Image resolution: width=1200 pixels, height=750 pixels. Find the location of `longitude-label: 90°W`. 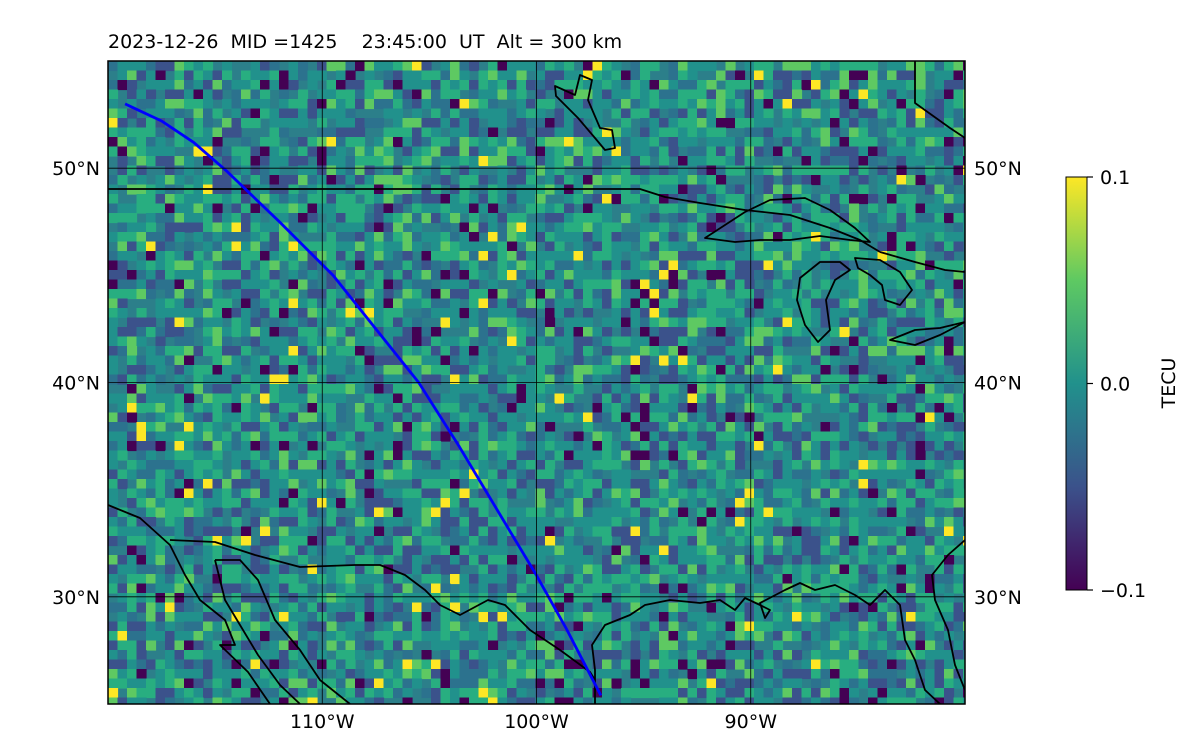

longitude-label: 90°W is located at coordinates (751, 722).